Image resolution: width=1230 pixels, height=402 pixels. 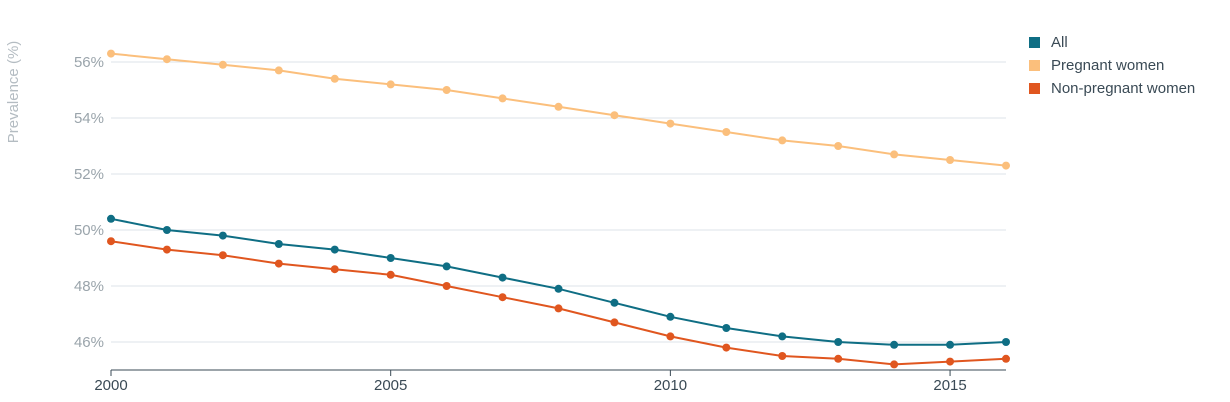 What do you see at coordinates (334, 78) in the screenshot?
I see `point-pregnant-women-2004` at bounding box center [334, 78].